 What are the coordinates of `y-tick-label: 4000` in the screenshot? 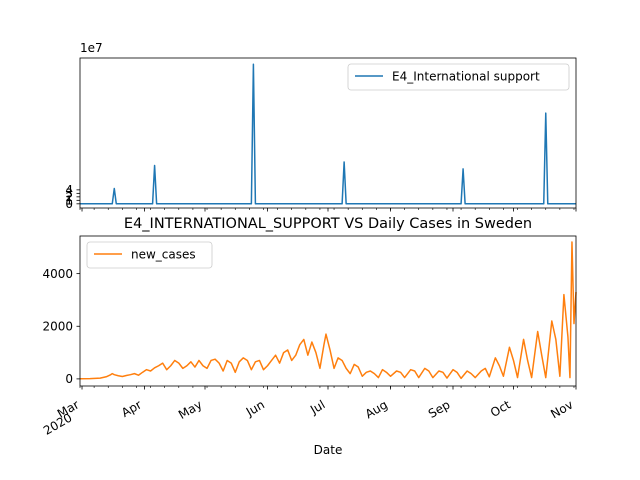 It's located at (57, 274).